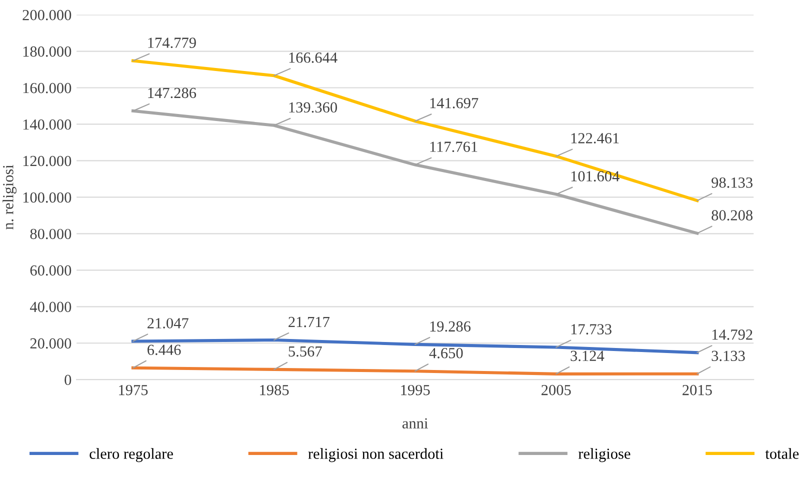  I want to click on y-tick-label: 0, so click(68, 380).